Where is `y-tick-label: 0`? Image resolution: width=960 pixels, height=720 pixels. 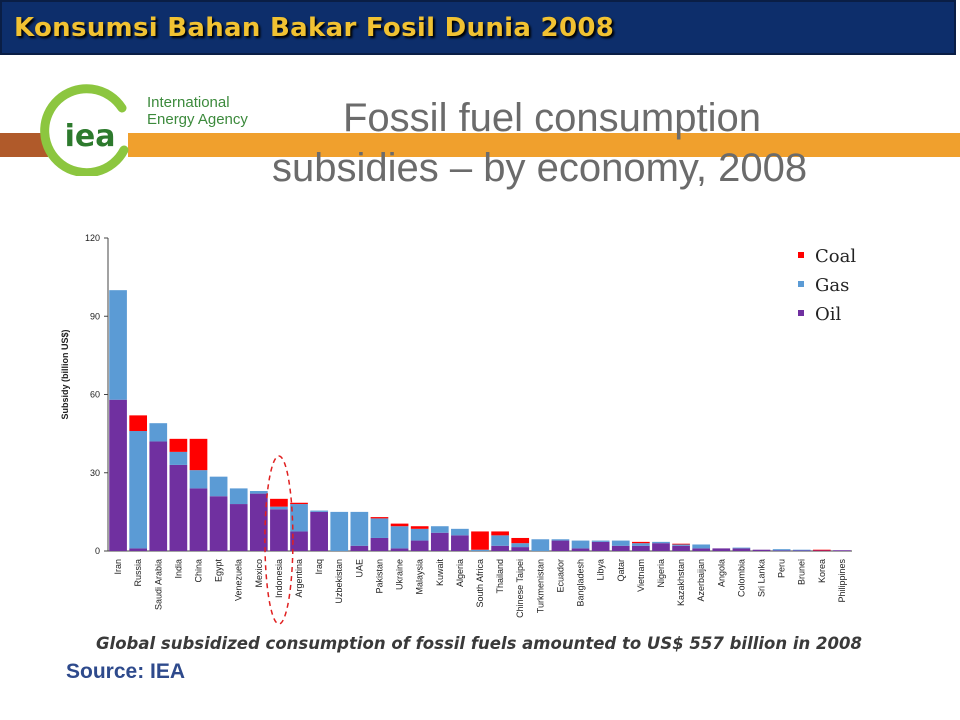
y-tick-label: 0 is located at coordinates (97, 551).